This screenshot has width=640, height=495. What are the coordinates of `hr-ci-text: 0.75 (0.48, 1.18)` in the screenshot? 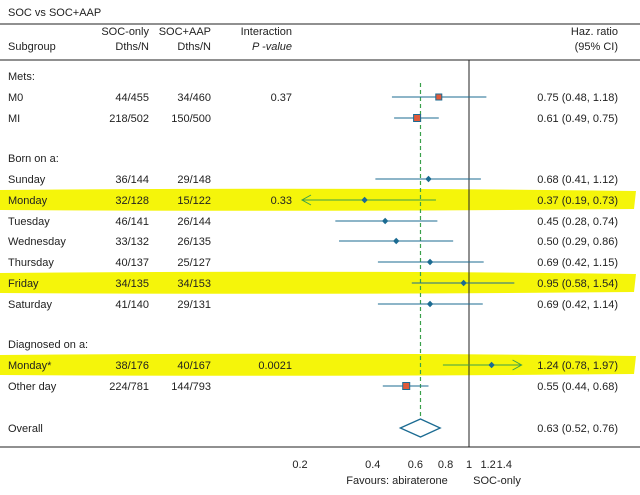 It's located at (577, 98).